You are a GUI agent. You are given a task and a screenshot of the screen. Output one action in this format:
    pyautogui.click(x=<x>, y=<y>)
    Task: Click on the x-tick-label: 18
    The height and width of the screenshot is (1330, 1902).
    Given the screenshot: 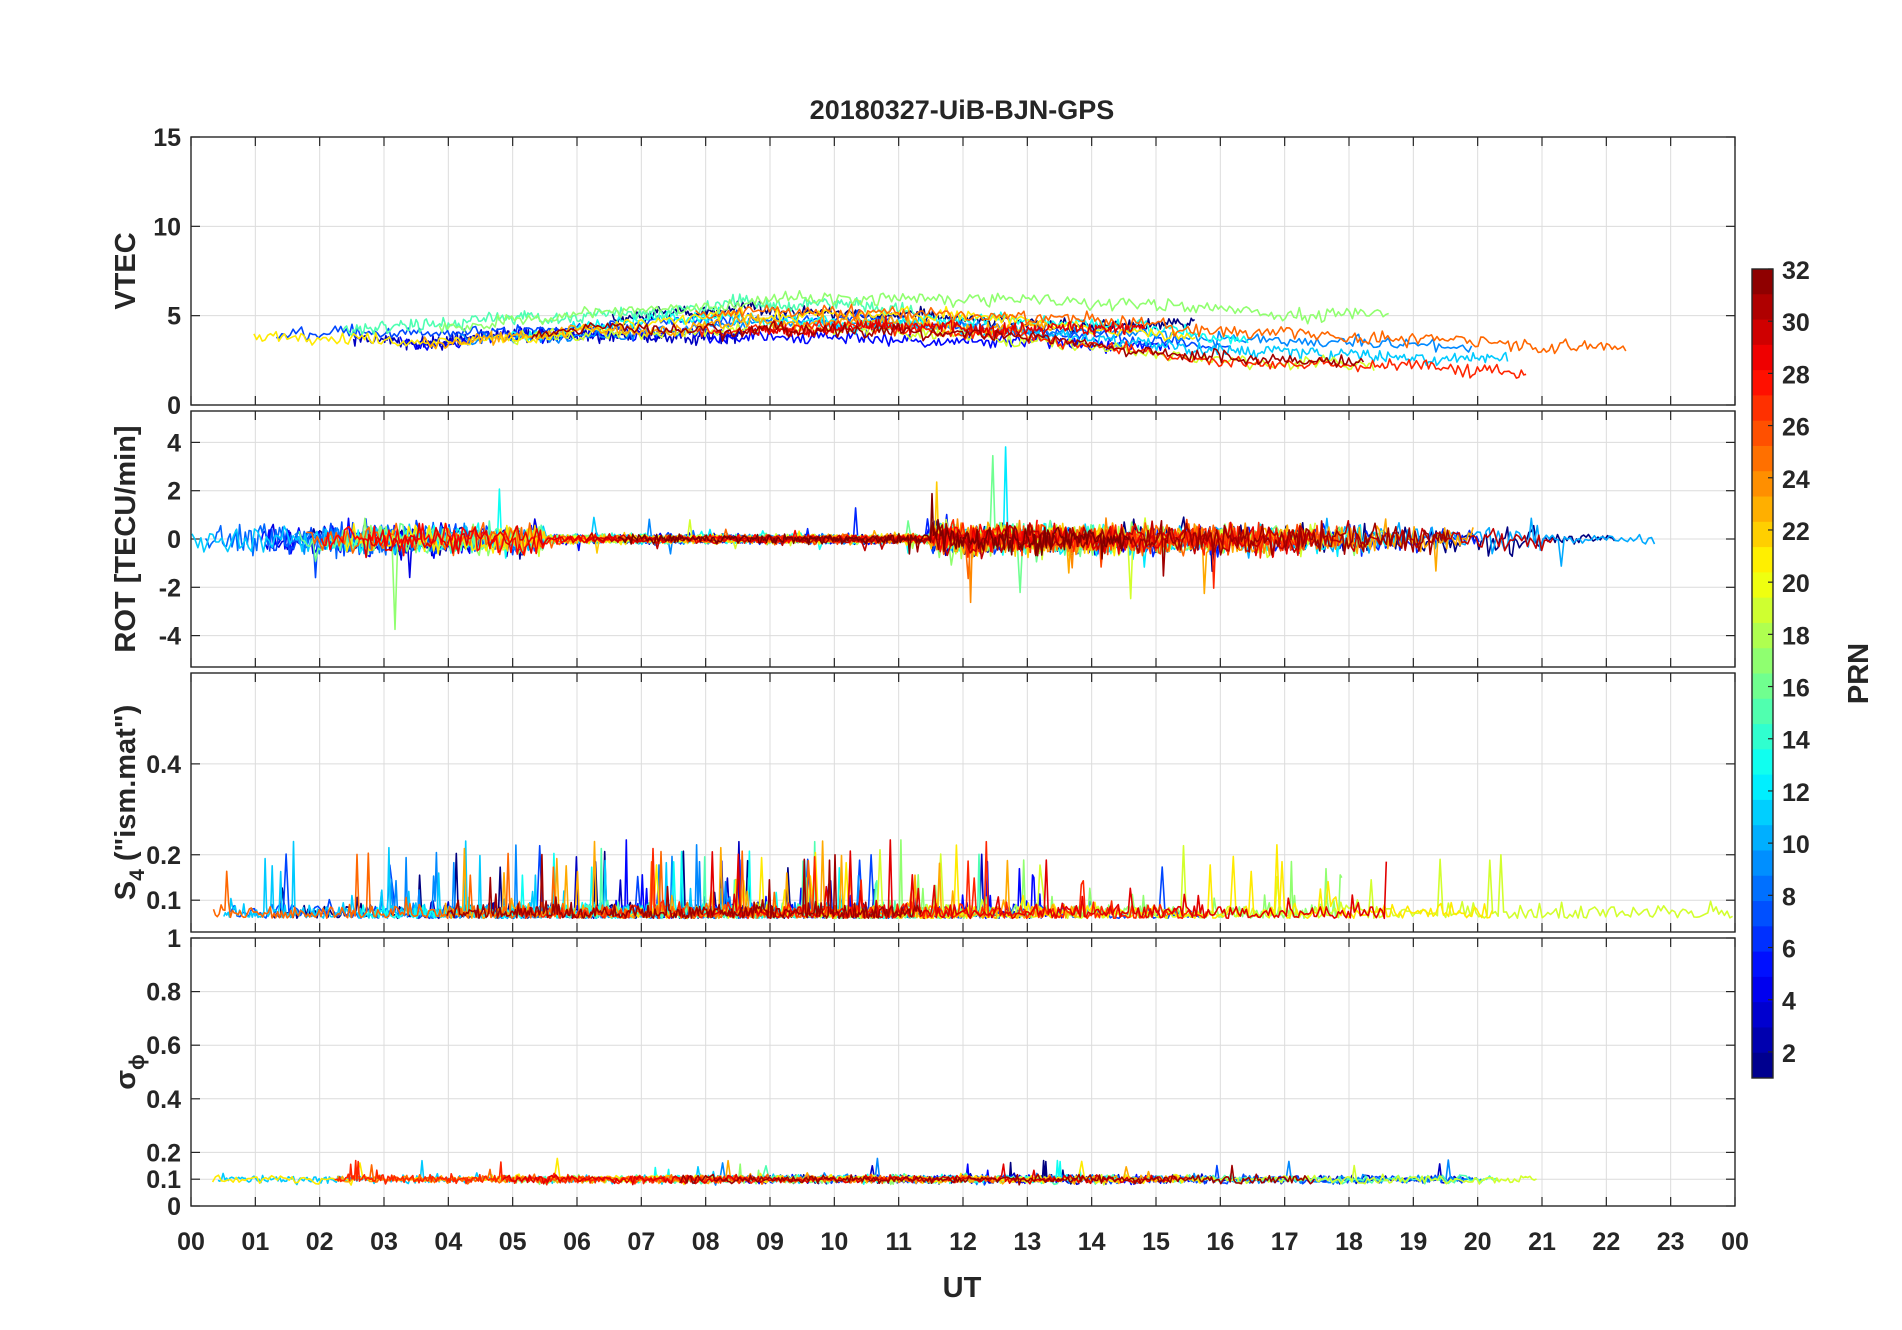 What is the action you would take?
    pyautogui.click(x=1349, y=1242)
    